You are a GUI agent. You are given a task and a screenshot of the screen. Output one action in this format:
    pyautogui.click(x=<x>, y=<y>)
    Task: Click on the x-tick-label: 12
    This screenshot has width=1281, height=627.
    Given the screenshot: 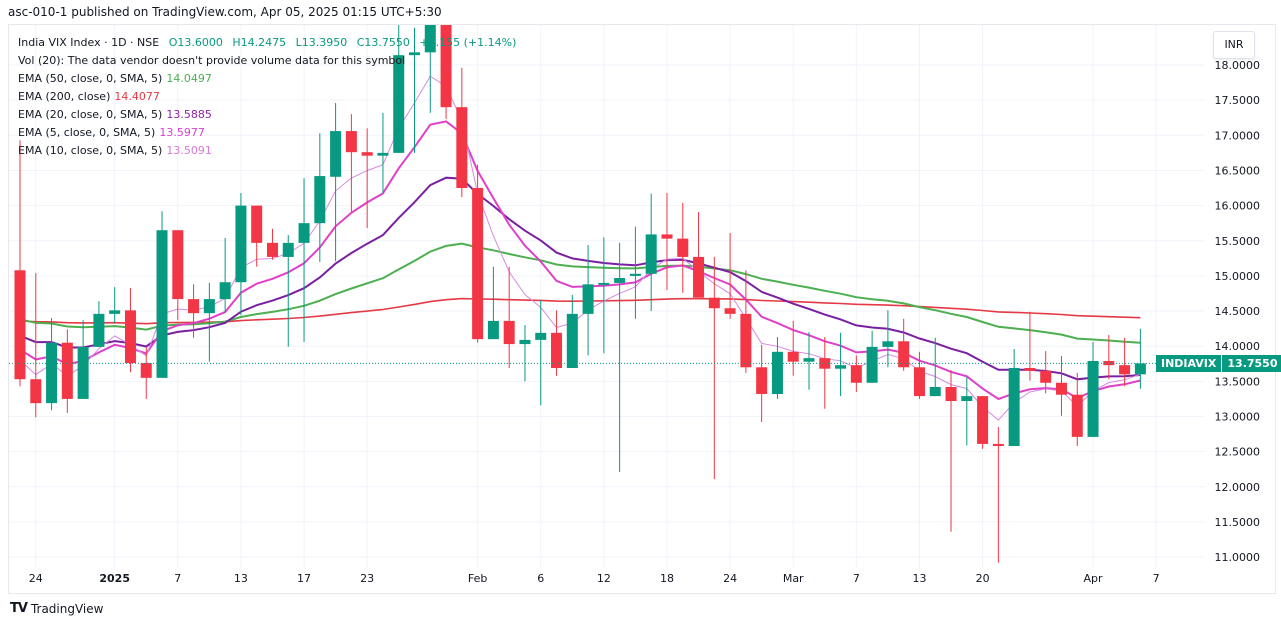 What is the action you would take?
    pyautogui.click(x=604, y=578)
    